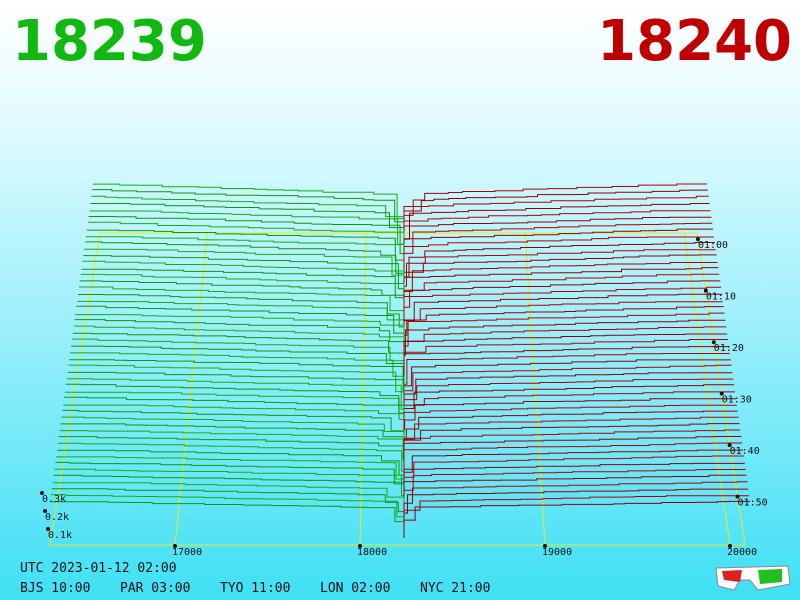 The height and width of the screenshot is (600, 800). What do you see at coordinates (713, 245) in the screenshot?
I see `time-label: 01:00` at bounding box center [713, 245].